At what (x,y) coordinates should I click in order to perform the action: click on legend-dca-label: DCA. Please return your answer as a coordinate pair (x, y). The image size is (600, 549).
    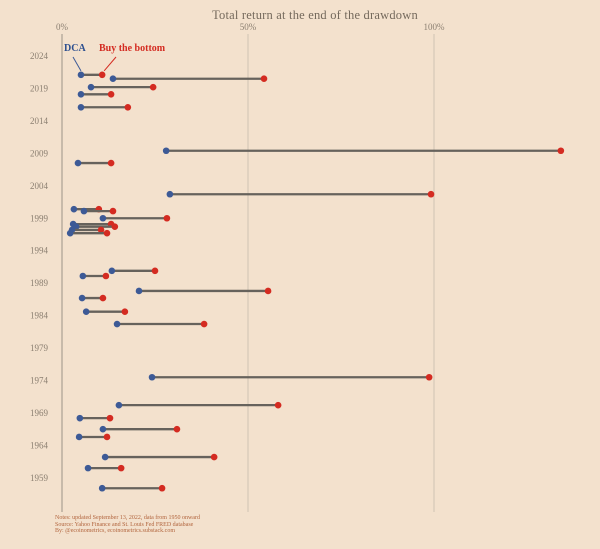
    Looking at the image, I should click on (75, 48).